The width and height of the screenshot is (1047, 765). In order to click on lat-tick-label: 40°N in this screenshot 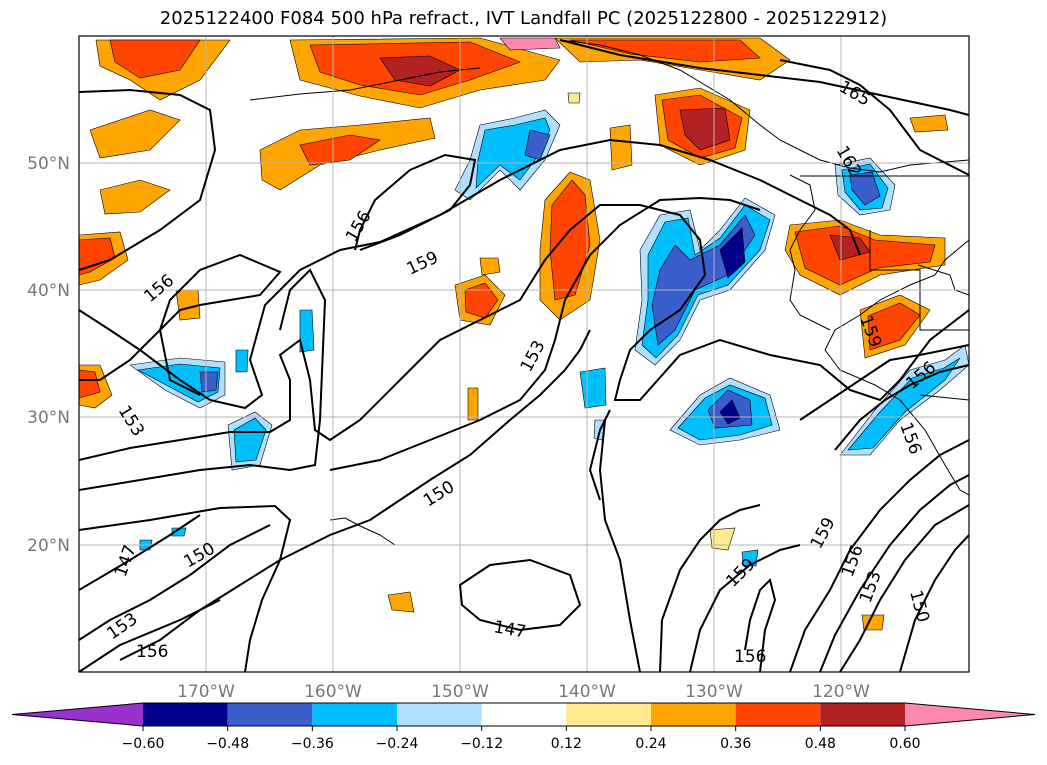, I will do `click(48, 291)`.